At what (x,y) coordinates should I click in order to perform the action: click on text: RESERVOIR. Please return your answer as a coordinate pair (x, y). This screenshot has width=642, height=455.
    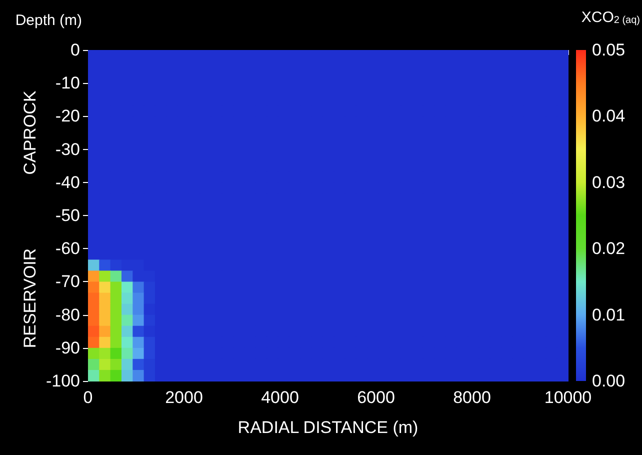
    Looking at the image, I should click on (30, 298).